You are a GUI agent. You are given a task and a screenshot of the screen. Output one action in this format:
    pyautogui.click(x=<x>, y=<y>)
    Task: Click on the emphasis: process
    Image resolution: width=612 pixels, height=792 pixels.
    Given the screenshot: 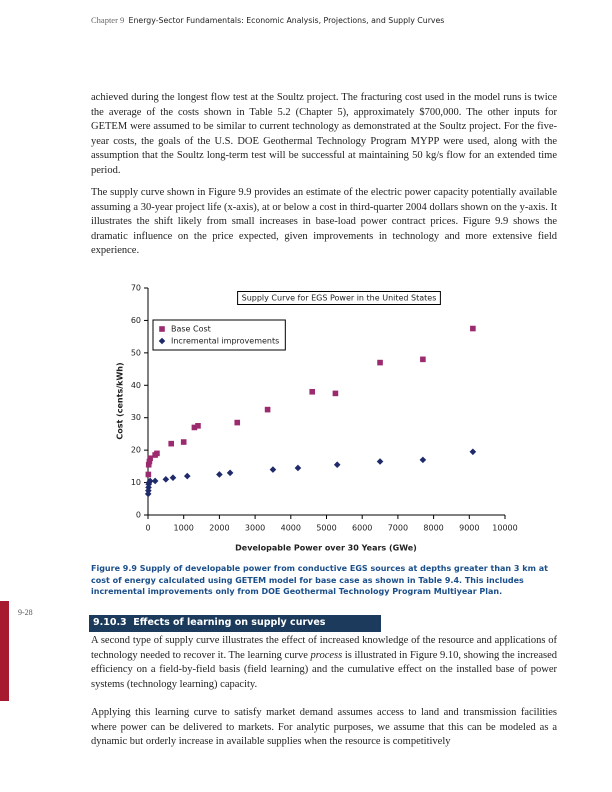 What is the action you would take?
    pyautogui.click(x=326, y=655)
    